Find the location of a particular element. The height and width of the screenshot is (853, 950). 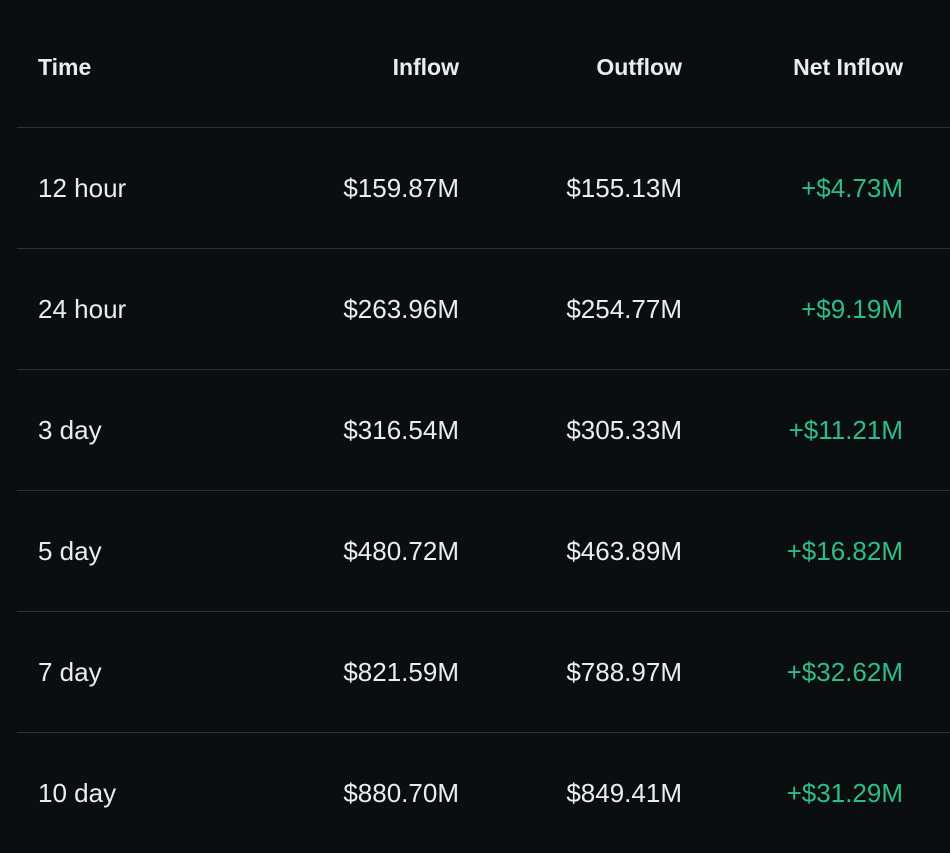

table-row: 7 day $821.59M $788.97M +$32.62M is located at coordinates (483, 672).